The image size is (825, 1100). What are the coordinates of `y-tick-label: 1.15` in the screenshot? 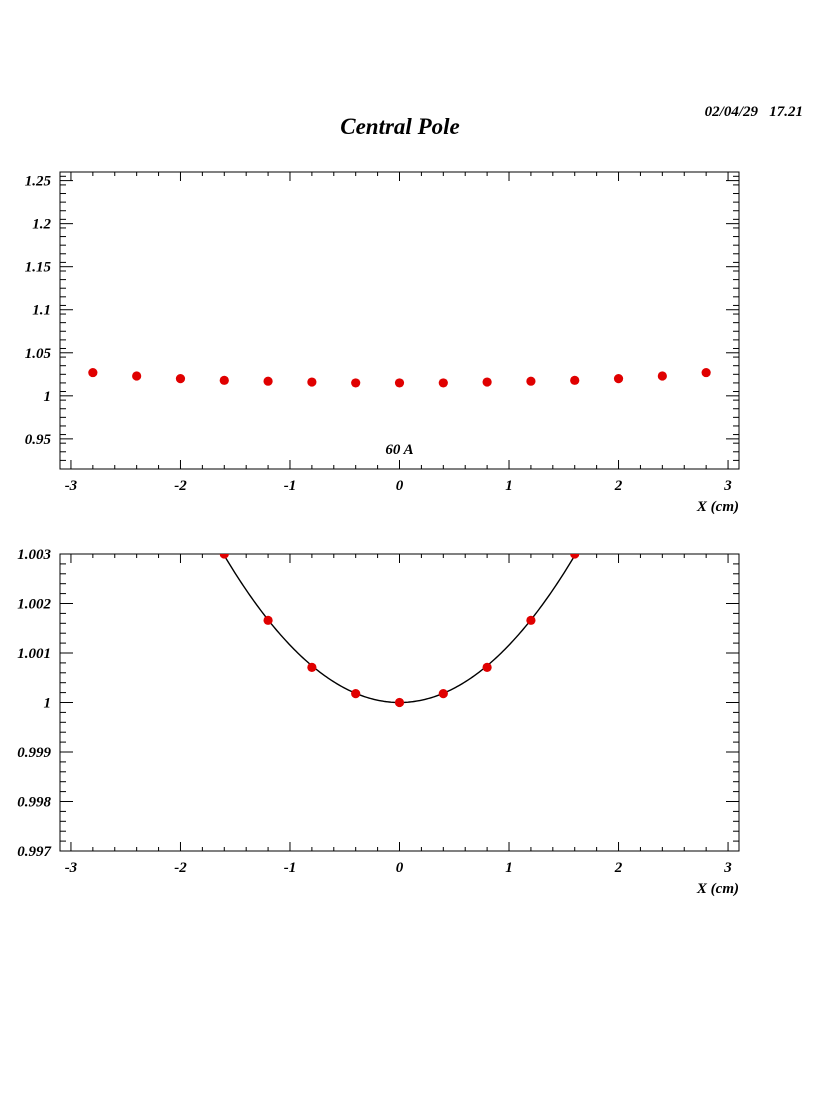 It's located at (38, 268).